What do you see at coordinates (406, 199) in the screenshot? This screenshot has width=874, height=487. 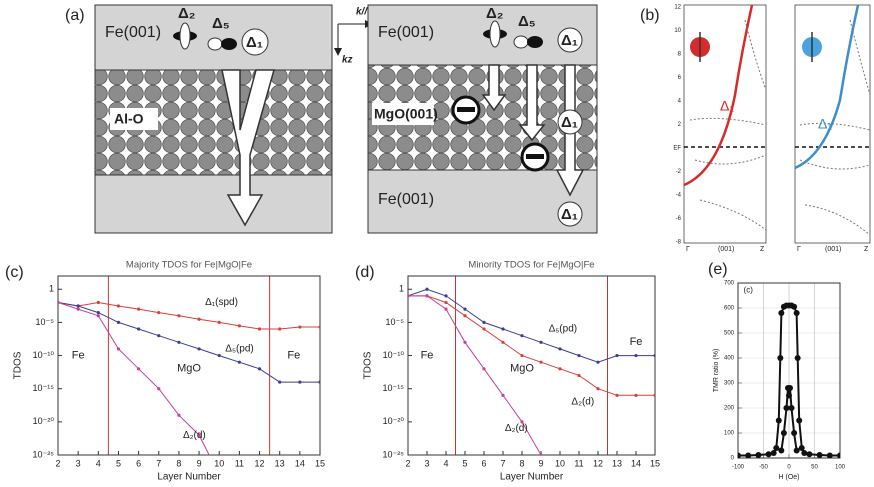 I see `metal-label: Fe(001)` at bounding box center [406, 199].